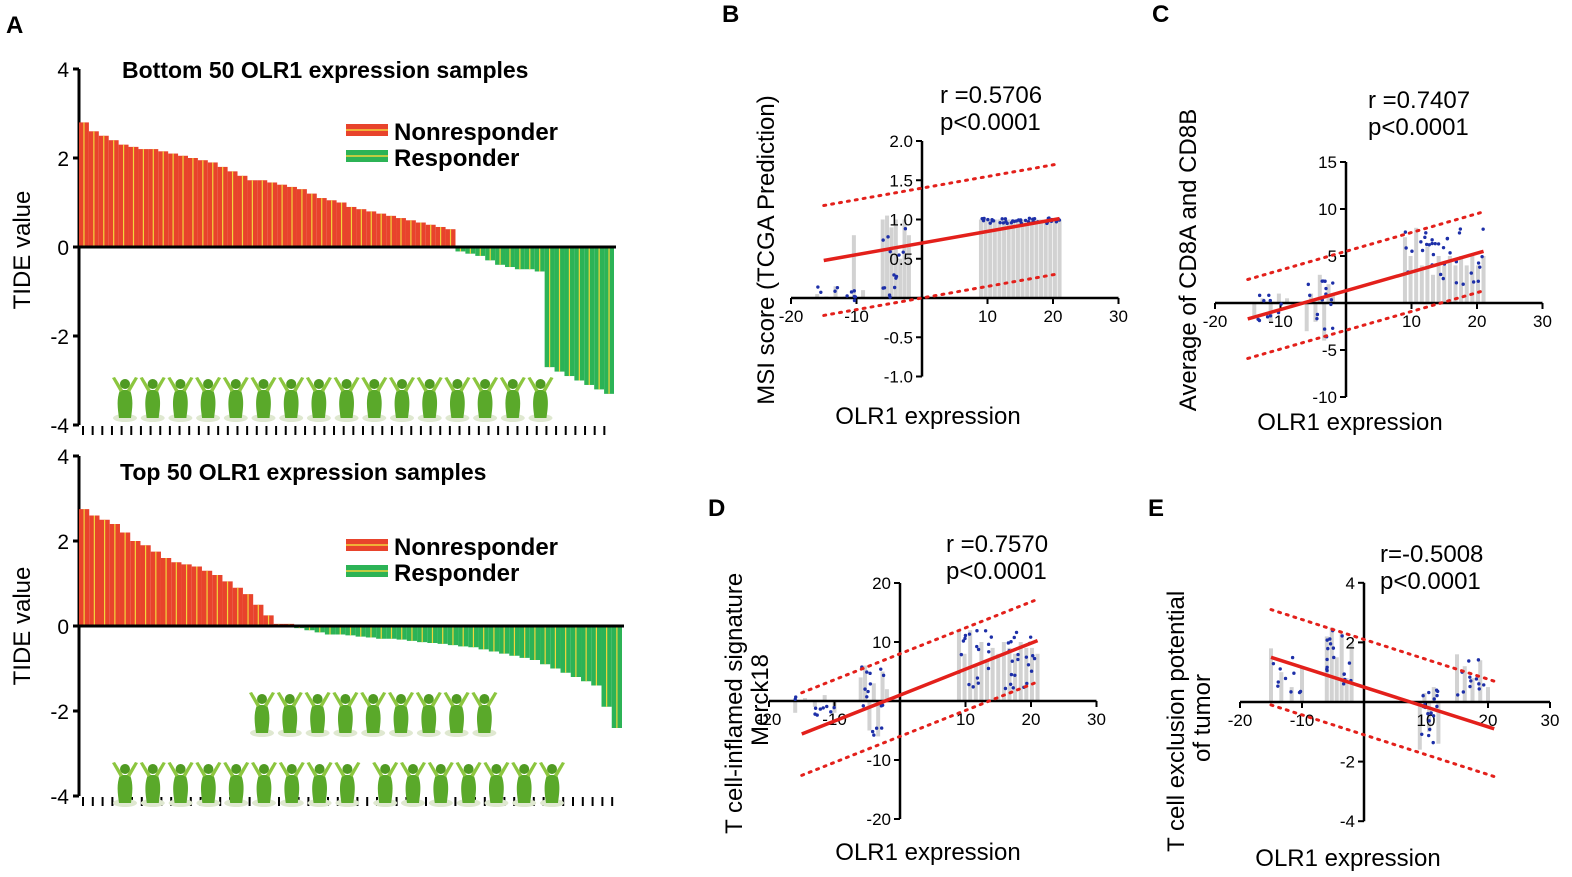  I want to click on regression-line, so click(941, 239).